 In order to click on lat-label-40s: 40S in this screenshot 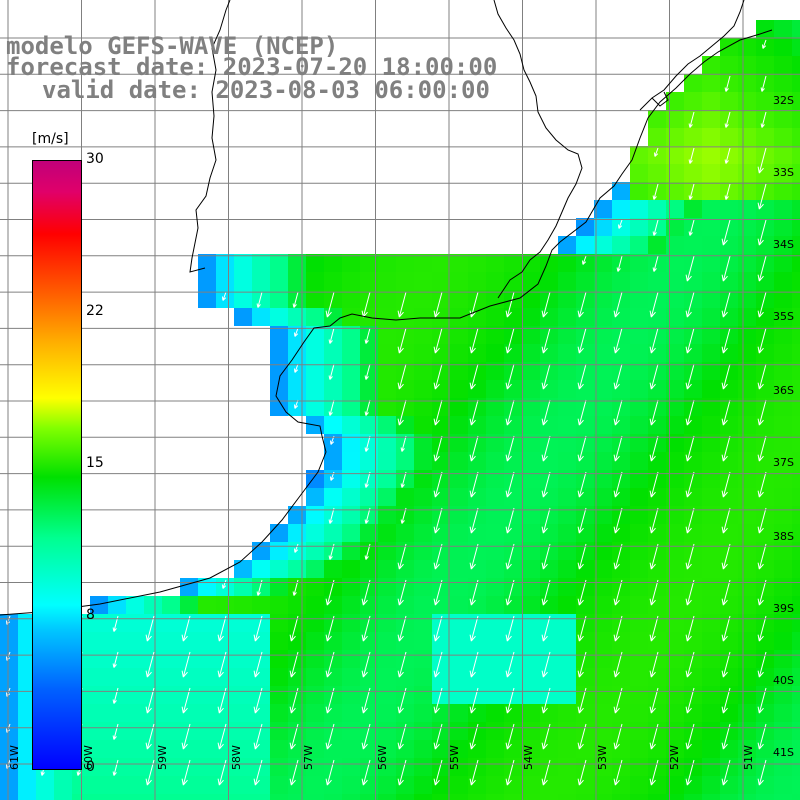, I will do `click(783, 680)`.